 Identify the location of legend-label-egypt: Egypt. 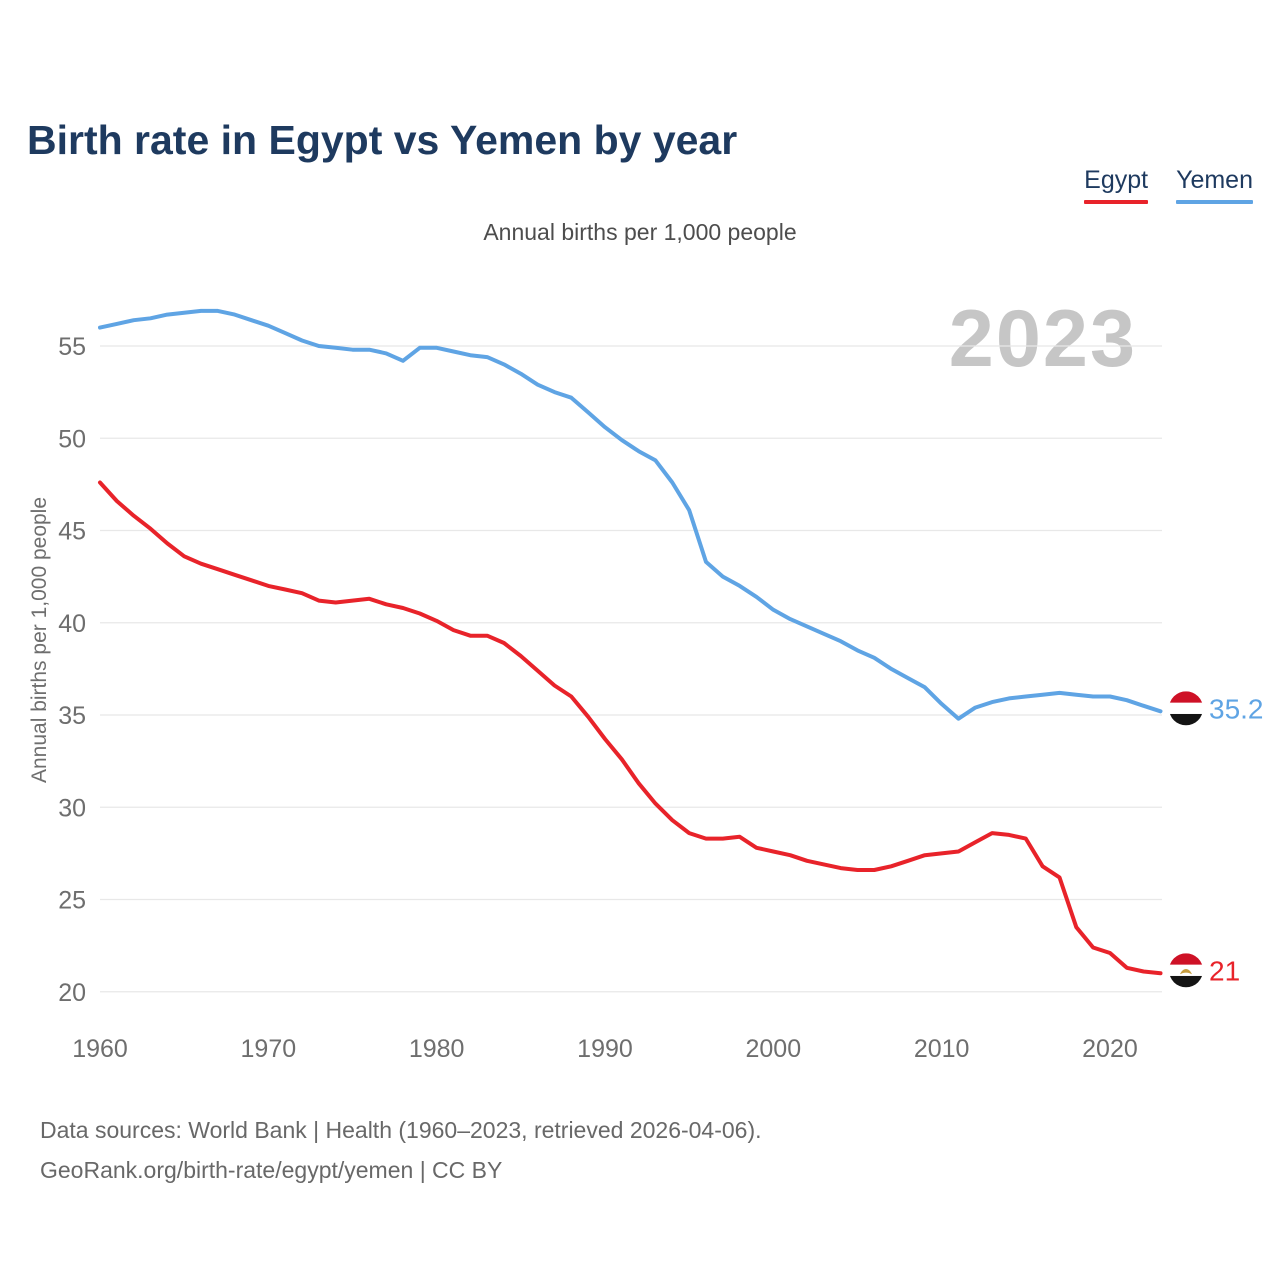
(1116, 180).